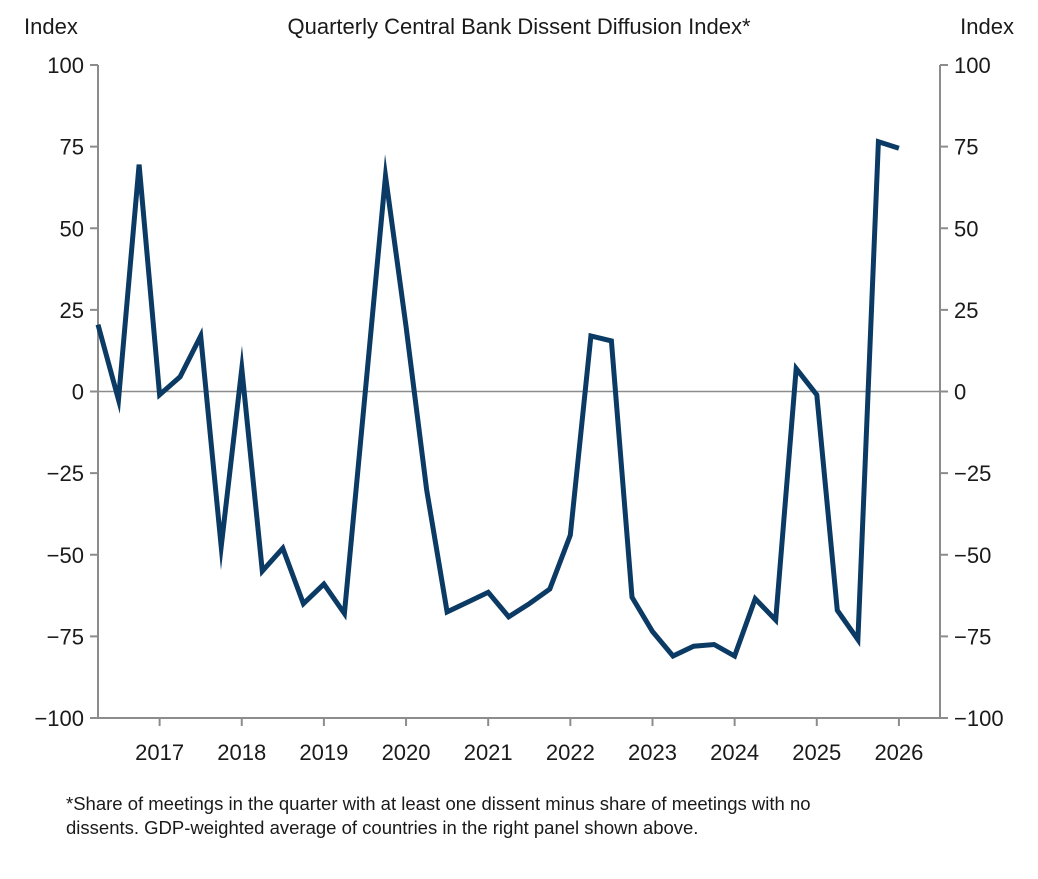  Describe the element at coordinates (72, 147) in the screenshot. I see `y-tick-label-left: 75` at that location.